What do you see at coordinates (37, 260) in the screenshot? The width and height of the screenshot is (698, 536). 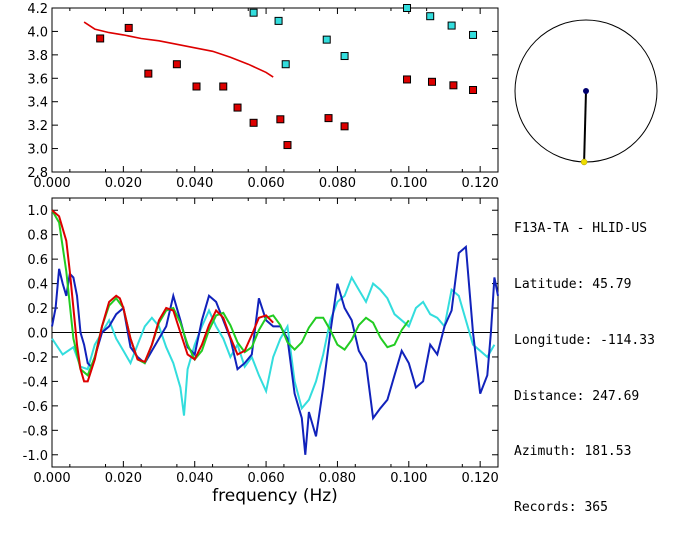 I see `y-tick-label: 0.6` at bounding box center [37, 260].